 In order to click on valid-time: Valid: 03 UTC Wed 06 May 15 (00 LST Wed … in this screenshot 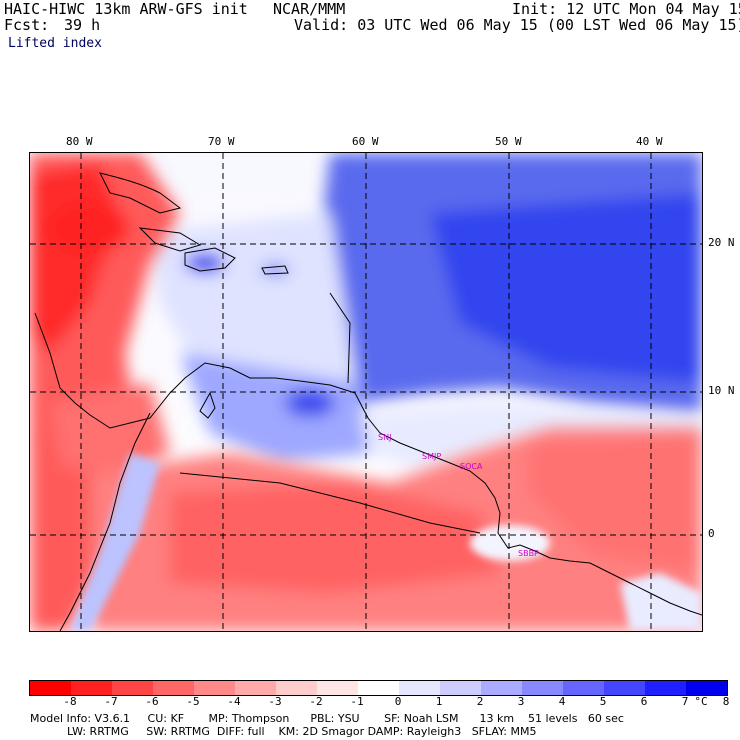, I will do `click(517, 25)`.